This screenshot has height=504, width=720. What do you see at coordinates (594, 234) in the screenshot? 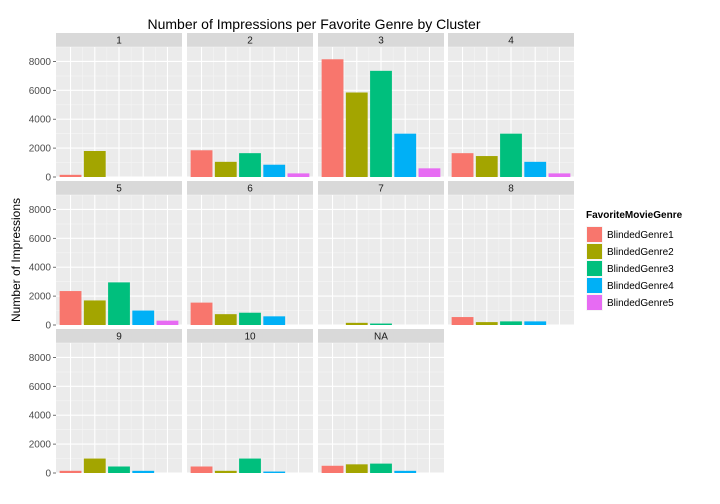
I see `legend-key-blindedgenre1` at bounding box center [594, 234].